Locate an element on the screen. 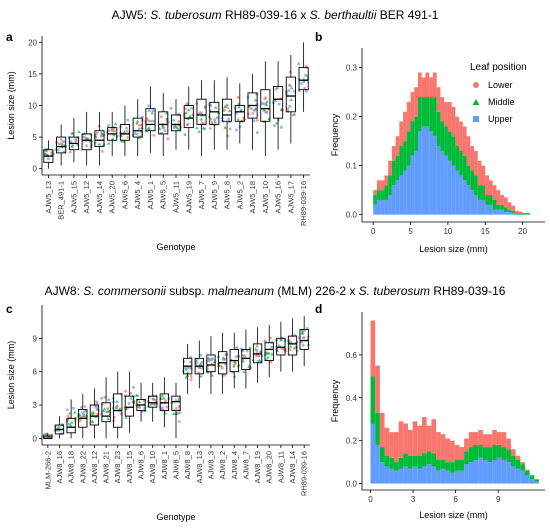  x-tick-label: AJW5_1 is located at coordinates (150, 195).